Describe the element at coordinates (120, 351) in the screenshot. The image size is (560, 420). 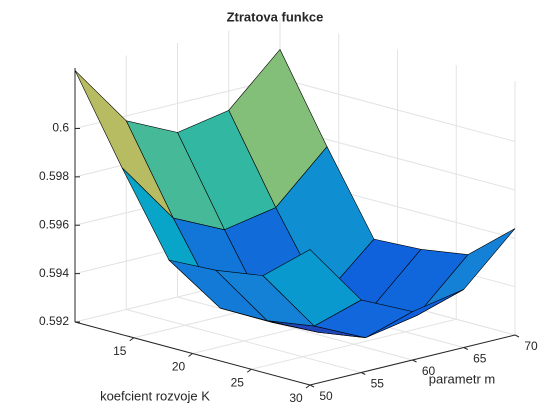
I see `x-tick-label: 15` at that location.